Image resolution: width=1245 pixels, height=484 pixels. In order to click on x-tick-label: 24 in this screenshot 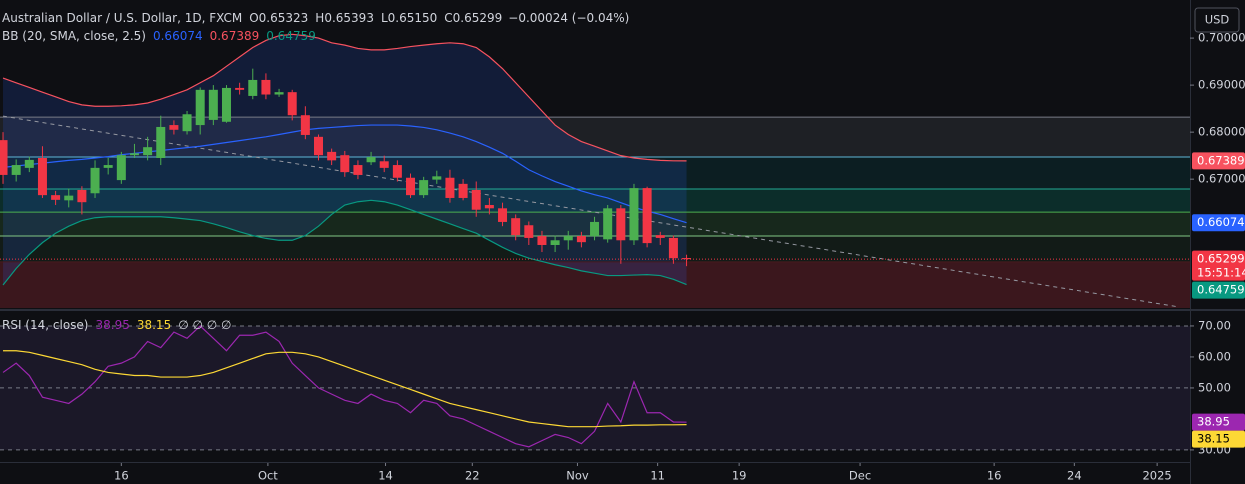, I will do `click(1074, 476)`.